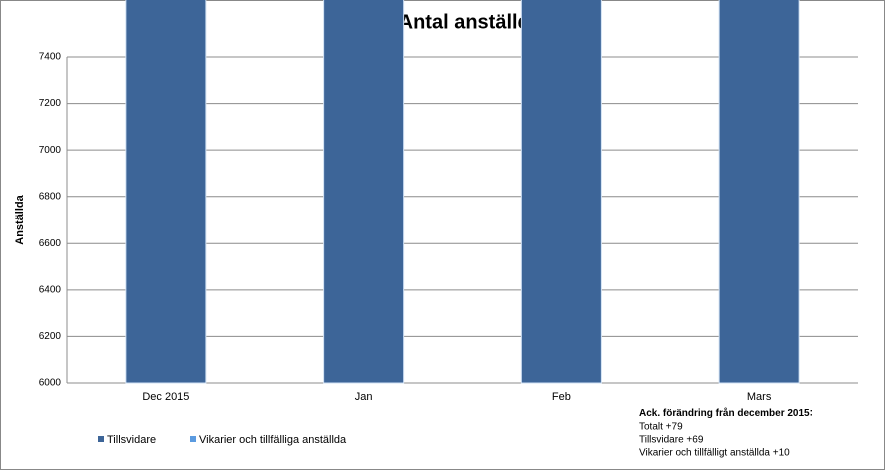 The width and height of the screenshot is (885, 470). What do you see at coordinates (50, 150) in the screenshot?
I see `y-tick-label: 7000` at bounding box center [50, 150].